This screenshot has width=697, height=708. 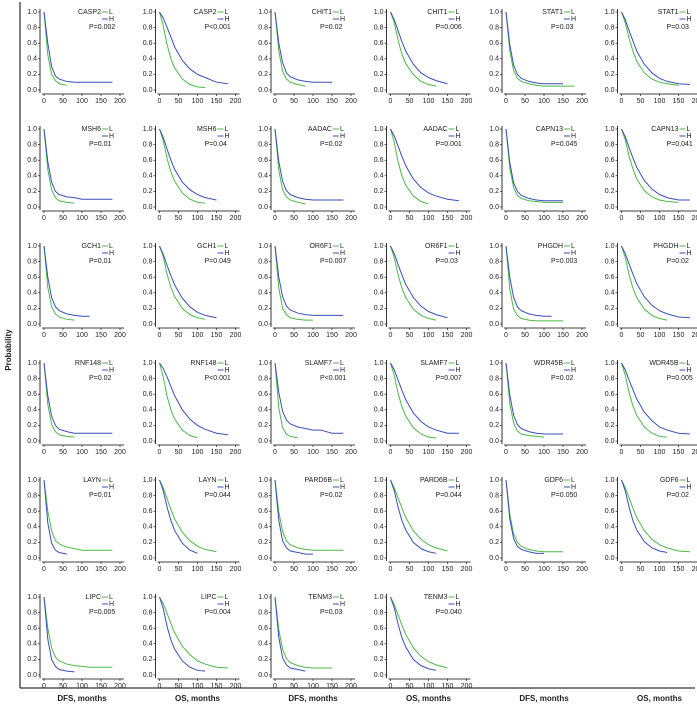 I want to click on panel-title: TENM3, so click(x=436, y=597).